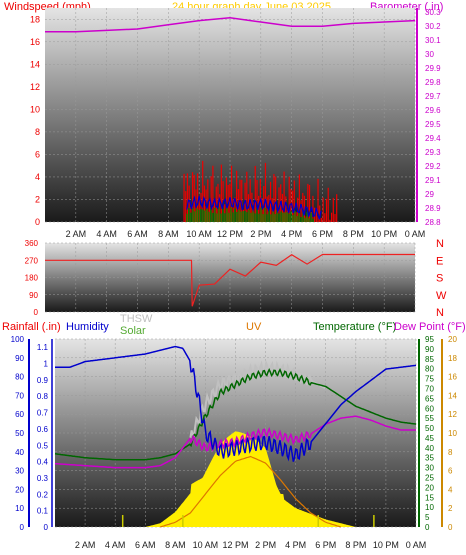 Image resolution: width=466 pixels, height=555 pixels. I want to click on direction-compass-label: E, so click(439, 261).